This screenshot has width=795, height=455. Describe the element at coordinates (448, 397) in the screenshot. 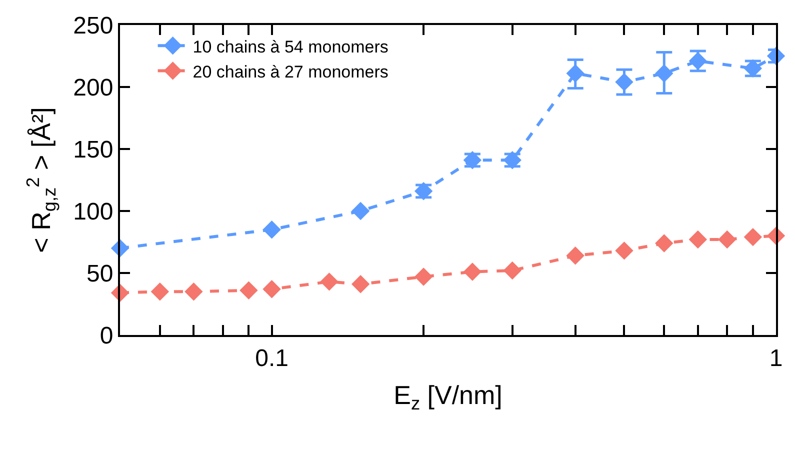

I see `x-axis-title: E$_{z}$ [V/nm]` at that location.